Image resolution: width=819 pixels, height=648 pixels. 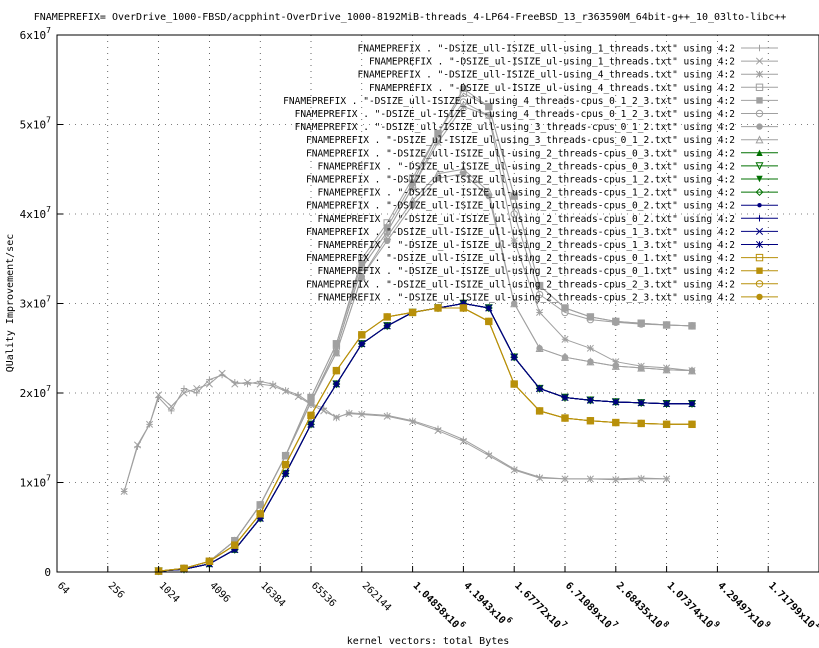 What do you see at coordinates (395, 432) in the screenshot?
I see `series-line` at bounding box center [395, 432].